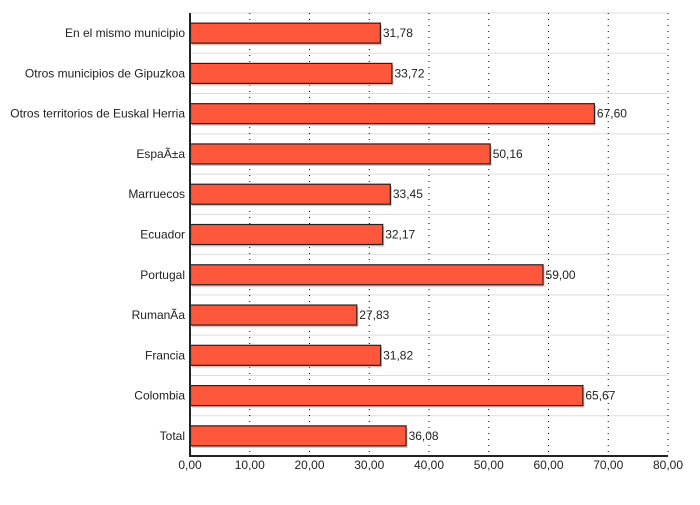  What do you see at coordinates (400, 235) in the screenshot?
I see `bar-value-label: 32,17` at bounding box center [400, 235].